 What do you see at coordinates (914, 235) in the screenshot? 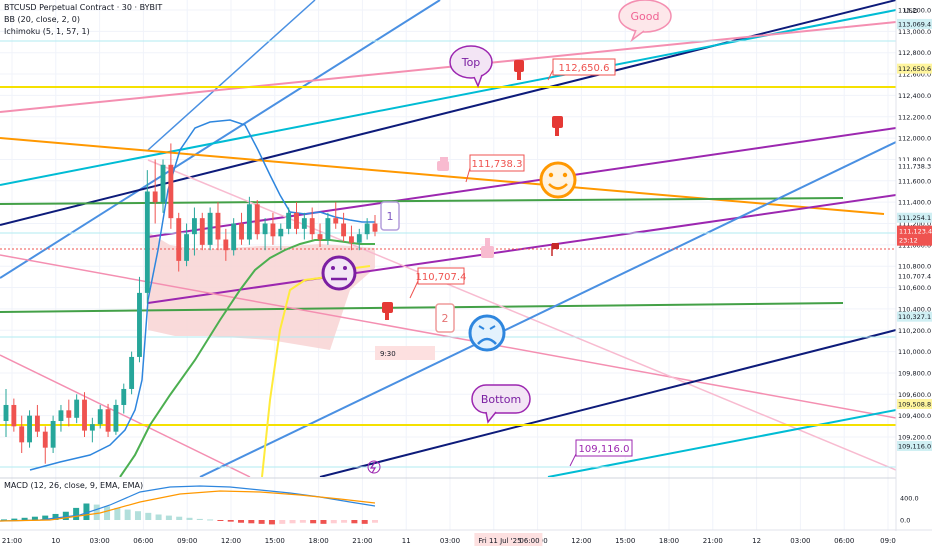
I see `current-price-badge` at bounding box center [914, 235].